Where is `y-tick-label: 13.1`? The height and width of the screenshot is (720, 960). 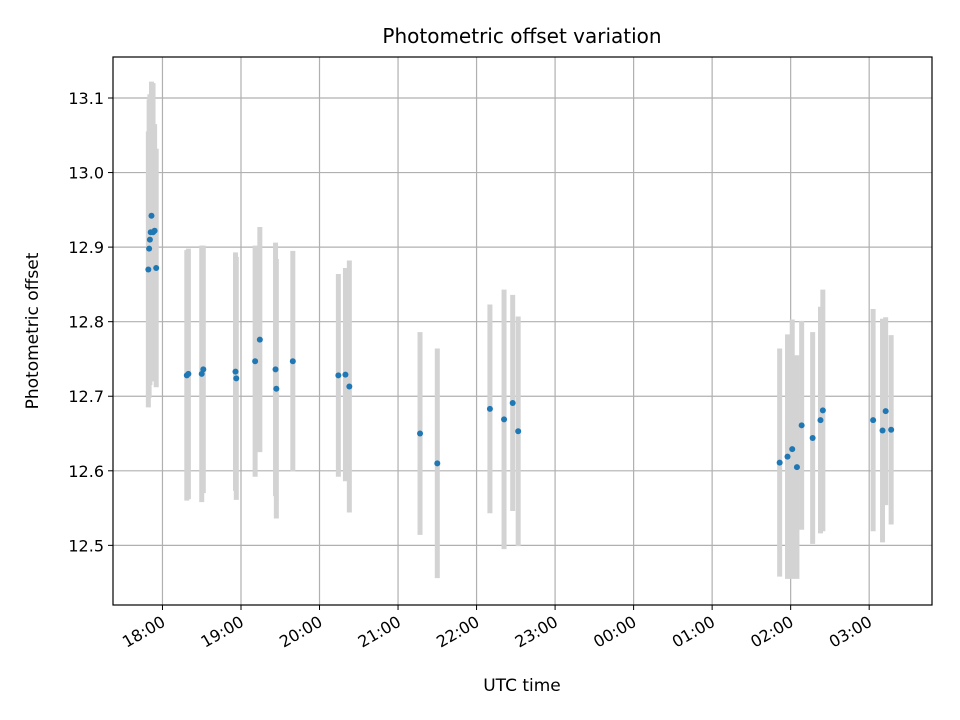 y-tick-label: 13.1 is located at coordinates (86, 98).